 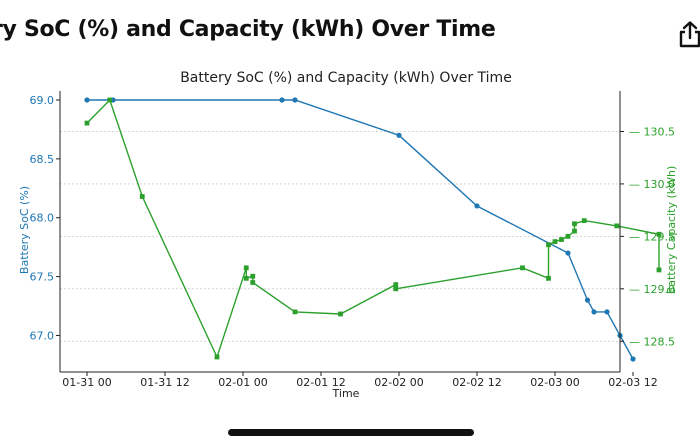 What do you see at coordinates (346, 393) in the screenshot?
I see `x-axis-label: Time` at bounding box center [346, 393].